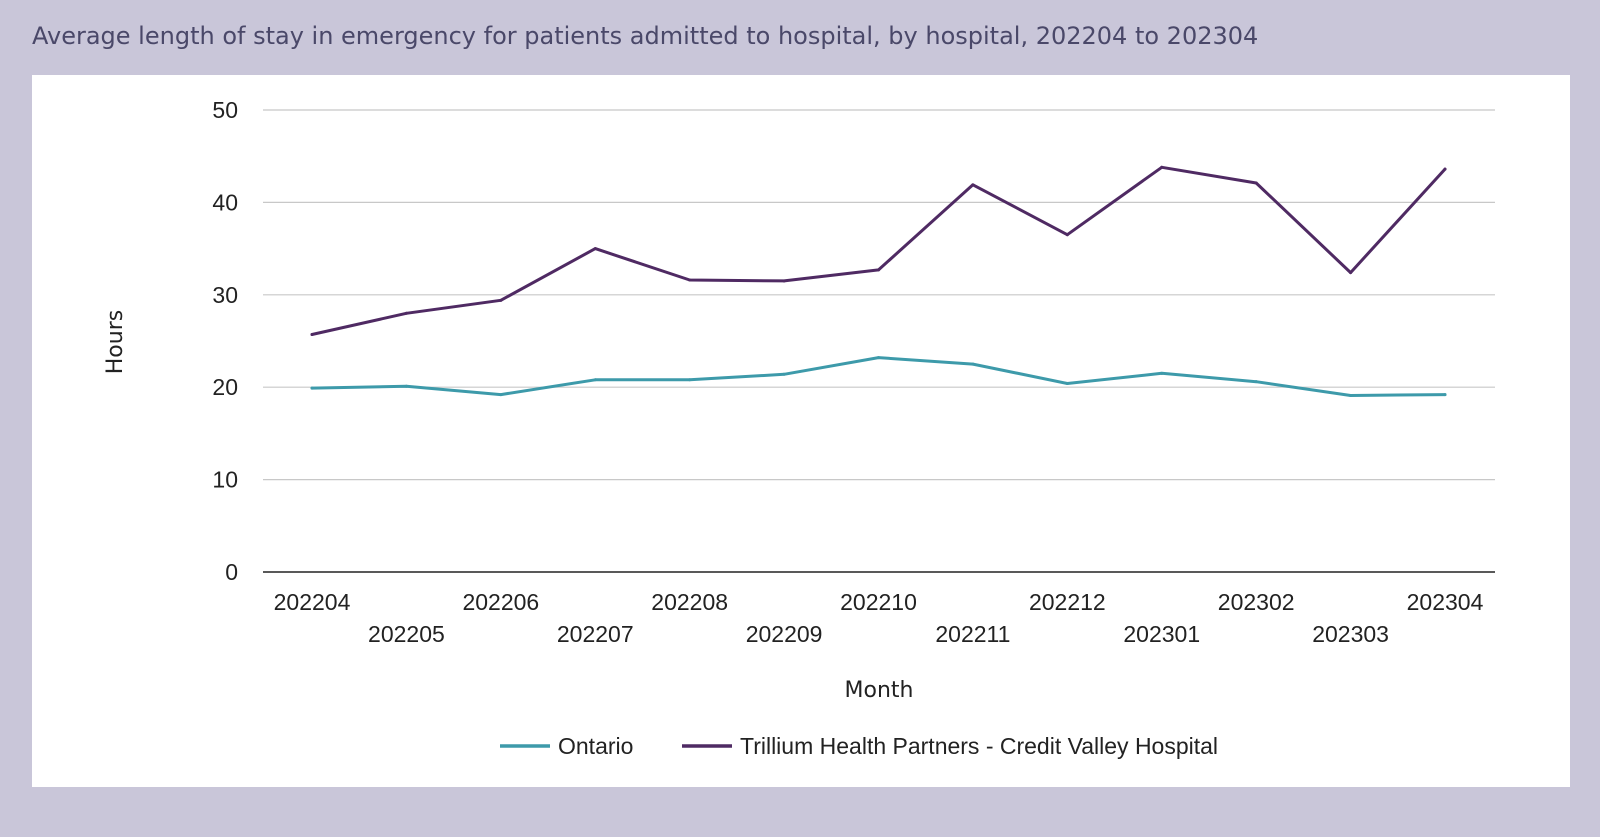 The height and width of the screenshot is (837, 1600). Describe the element at coordinates (1445, 602) in the screenshot. I see `x-tick-label: 202304` at that location.